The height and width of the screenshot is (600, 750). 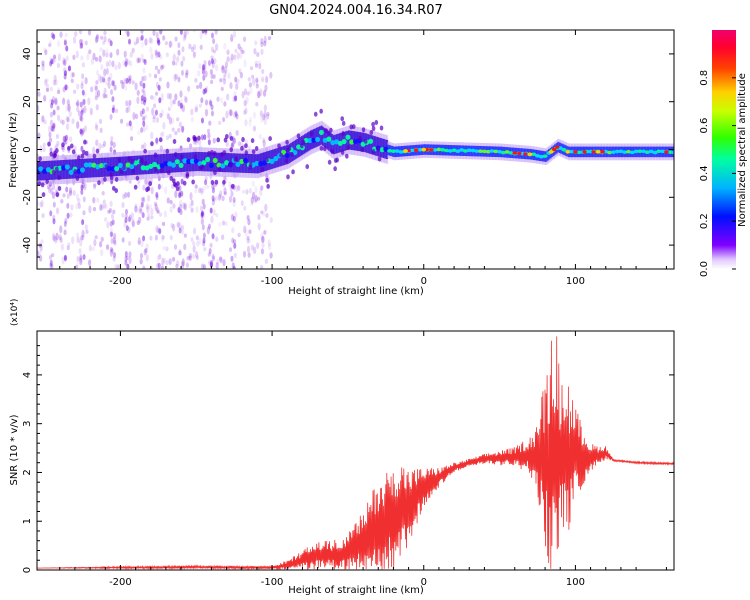 What do you see at coordinates (666, 152) in the screenshot?
I see `spectrogram-peak-cell` at bounding box center [666, 152].